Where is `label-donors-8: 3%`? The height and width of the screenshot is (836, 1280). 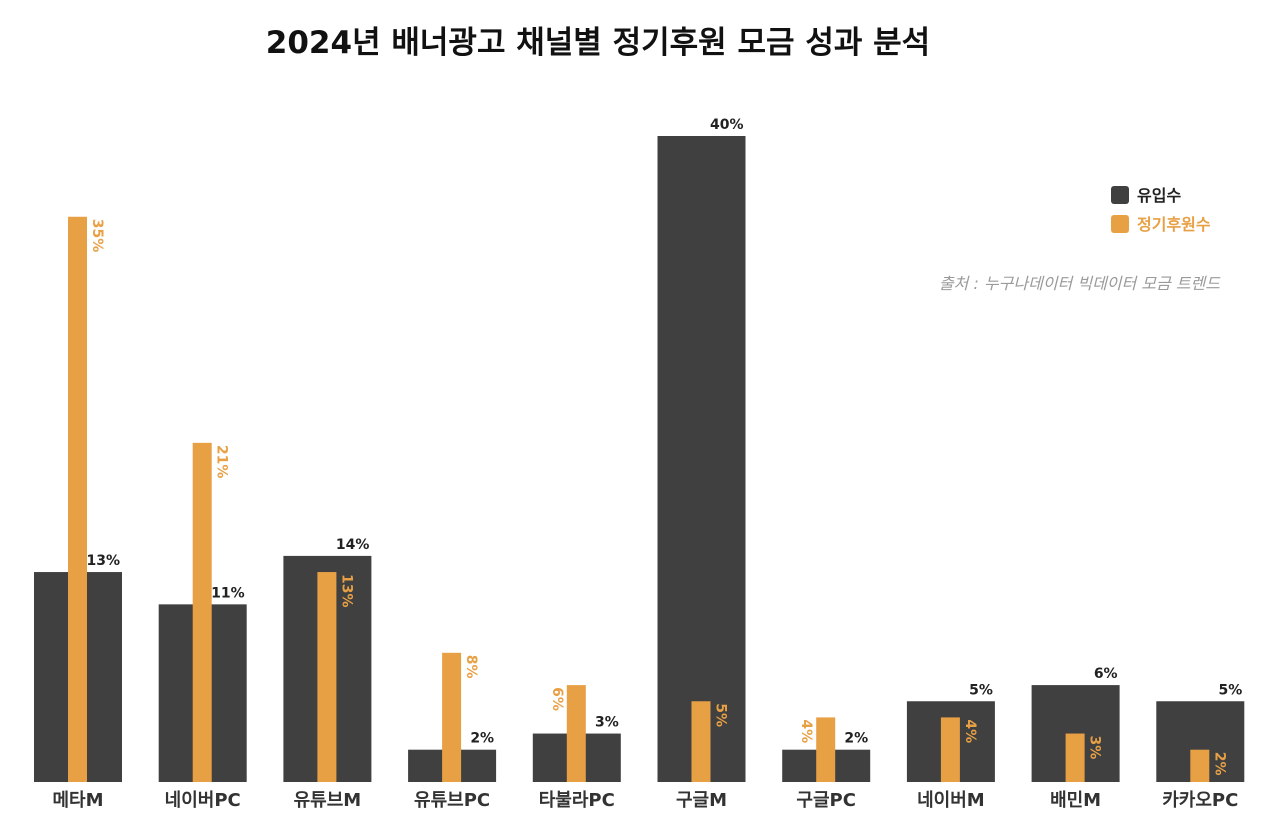
label-donors-8: 3% is located at coordinates (1095, 748).